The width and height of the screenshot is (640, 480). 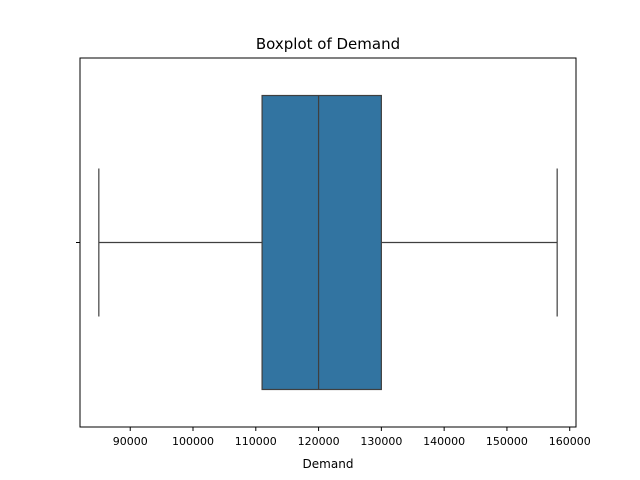 I want to click on x-axis-label: Demand, so click(x=328, y=464).